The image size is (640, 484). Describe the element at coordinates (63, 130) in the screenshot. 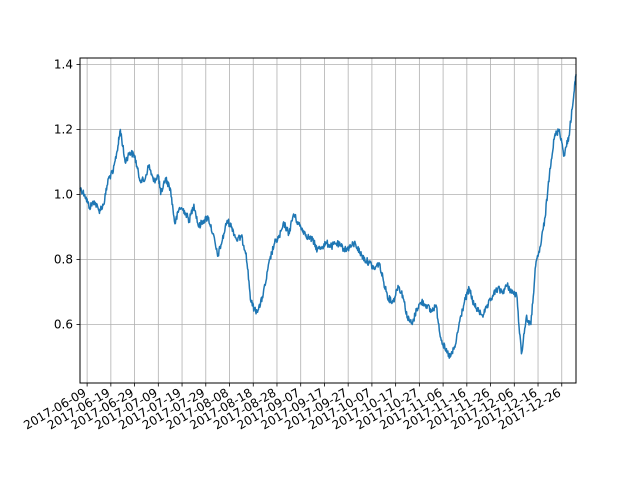

I see `y-tick-label: 1.2` at that location.